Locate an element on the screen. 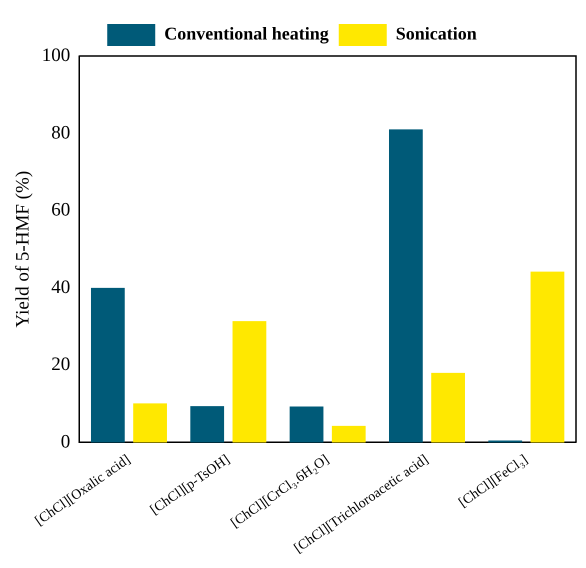  y-axis-title: Yield of 5-HMF (%) is located at coordinates (23, 249).